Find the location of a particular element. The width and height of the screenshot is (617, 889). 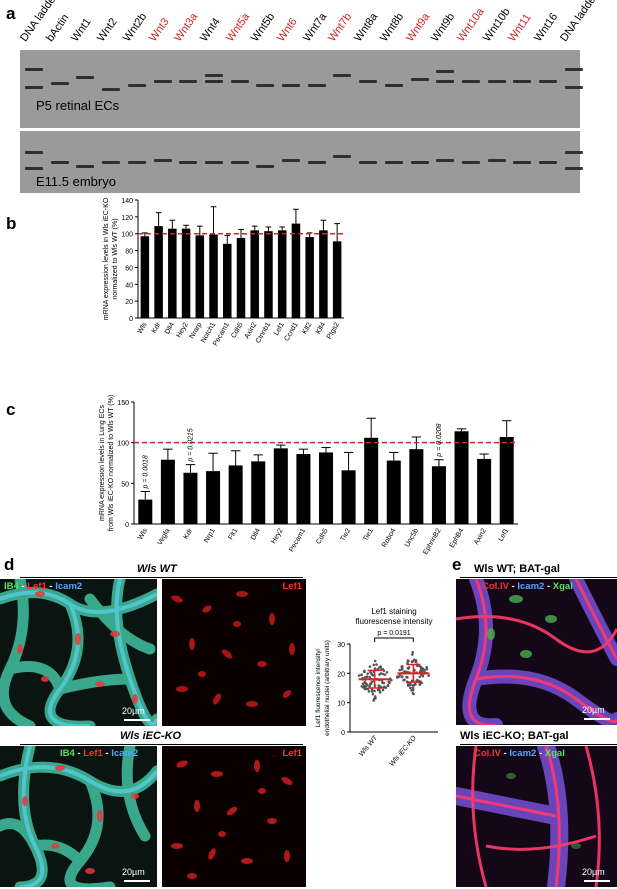

y-tick-label: 120 is located at coordinates (127, 218).